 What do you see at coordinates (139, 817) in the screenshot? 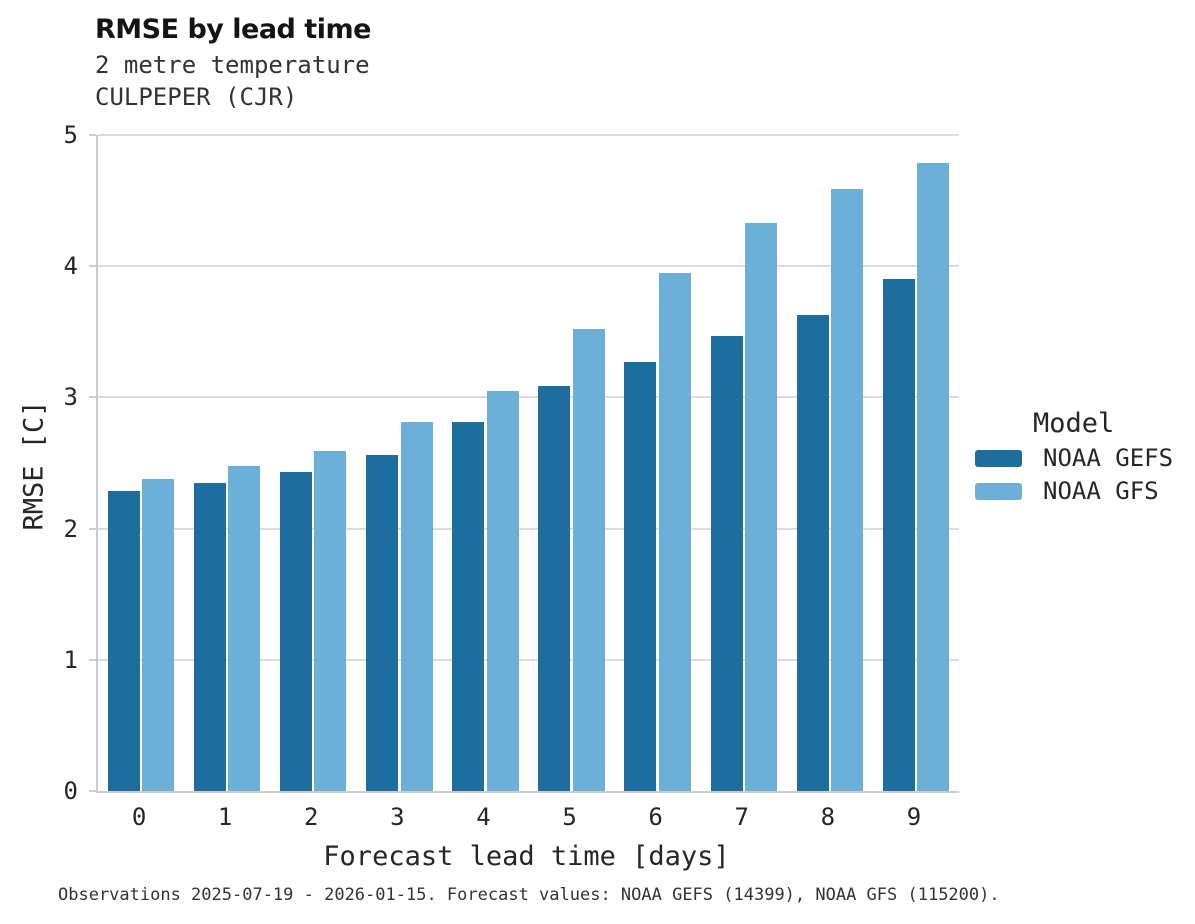
I see `x-tick-label: 0` at bounding box center [139, 817].